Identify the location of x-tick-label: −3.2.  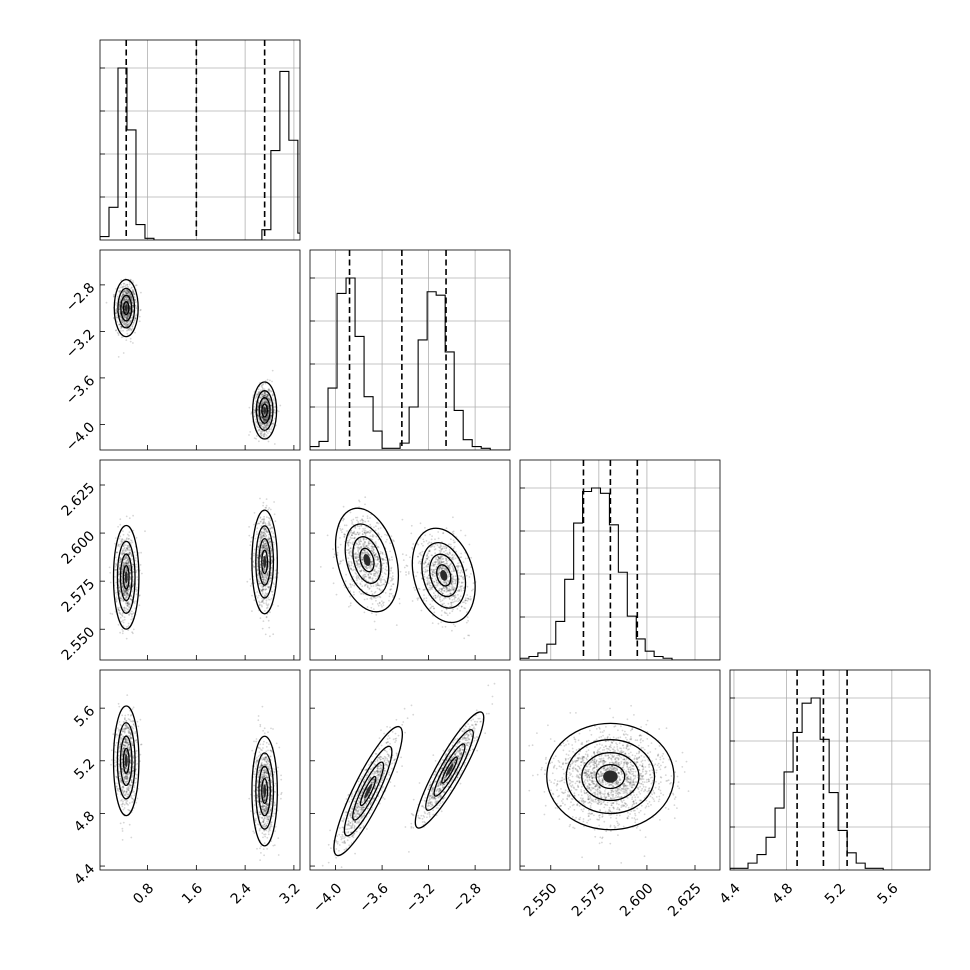
(420, 897).